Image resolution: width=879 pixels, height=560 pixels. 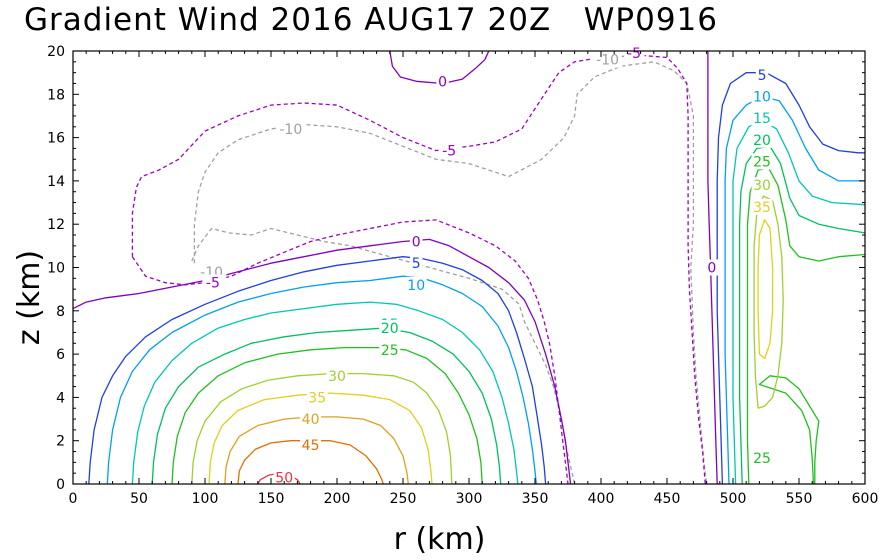 What do you see at coordinates (535, 499) in the screenshot?
I see `x-tick-label: 350` at bounding box center [535, 499].